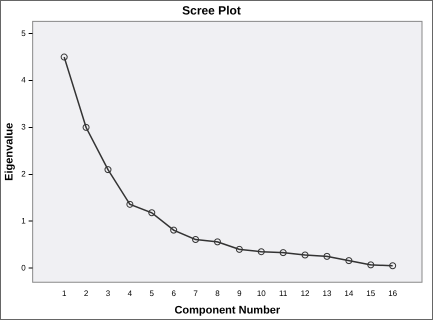 This screenshot has height=320, width=433. I want to click on x-tick-label: 13, so click(327, 293).